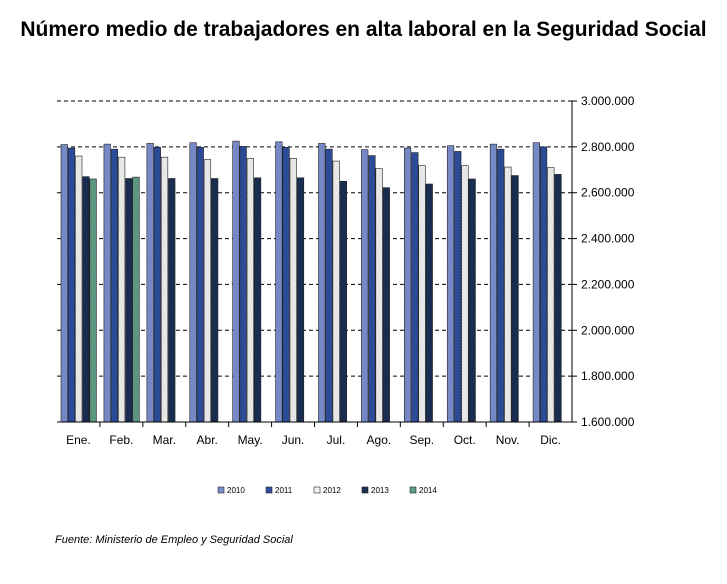 This screenshot has width=727, height=584. What do you see at coordinates (250, 440) in the screenshot?
I see `x-tick-label: May.` at bounding box center [250, 440].